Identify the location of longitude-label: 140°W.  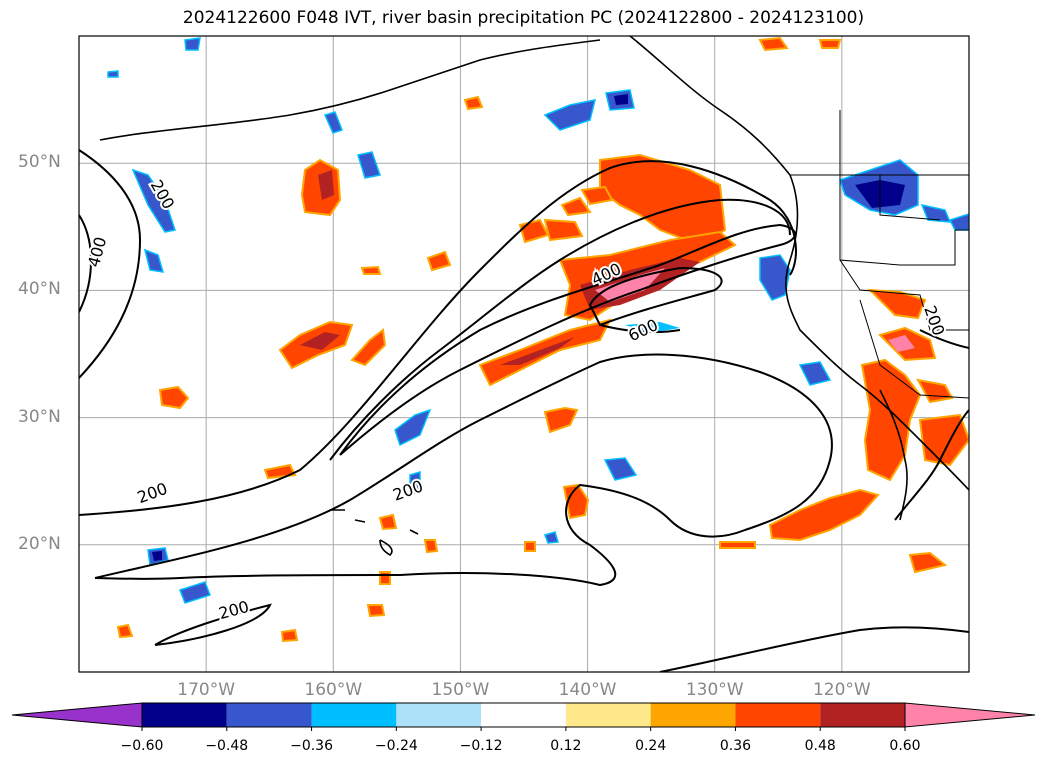
(587, 690).